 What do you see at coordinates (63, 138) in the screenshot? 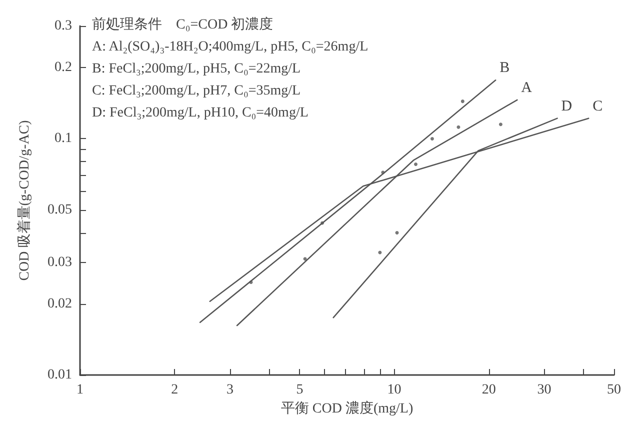
I see `y-tick-label: 0.1` at bounding box center [63, 138].